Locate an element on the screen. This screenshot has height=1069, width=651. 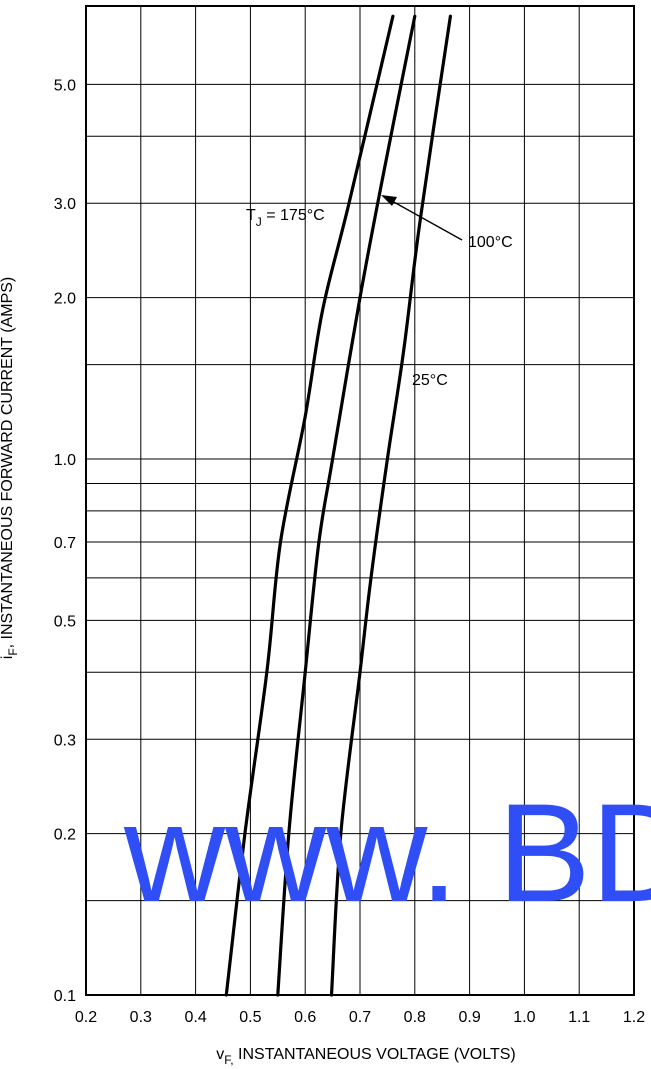
y-tick-label: 0.3 is located at coordinates (65, 740).